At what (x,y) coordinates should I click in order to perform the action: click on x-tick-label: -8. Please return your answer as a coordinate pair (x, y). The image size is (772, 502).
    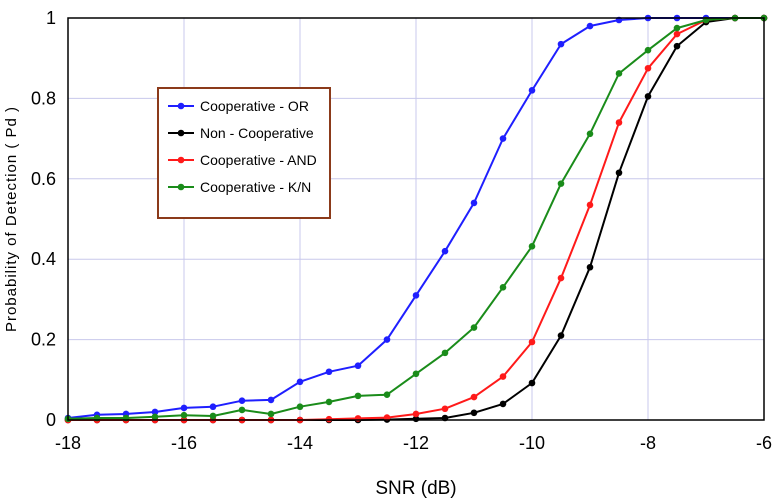
    Looking at the image, I should click on (648, 443).